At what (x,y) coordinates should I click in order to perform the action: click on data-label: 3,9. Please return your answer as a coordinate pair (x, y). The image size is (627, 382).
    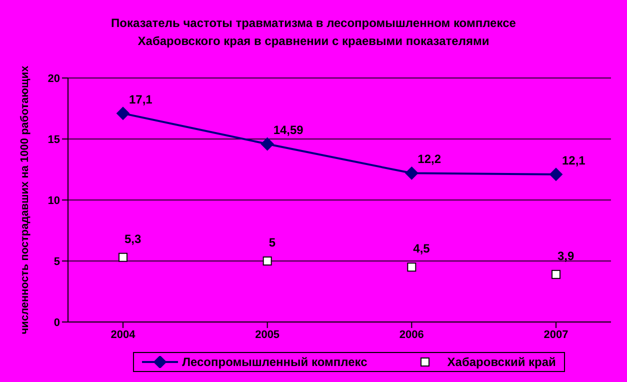
    Looking at the image, I should click on (565, 255).